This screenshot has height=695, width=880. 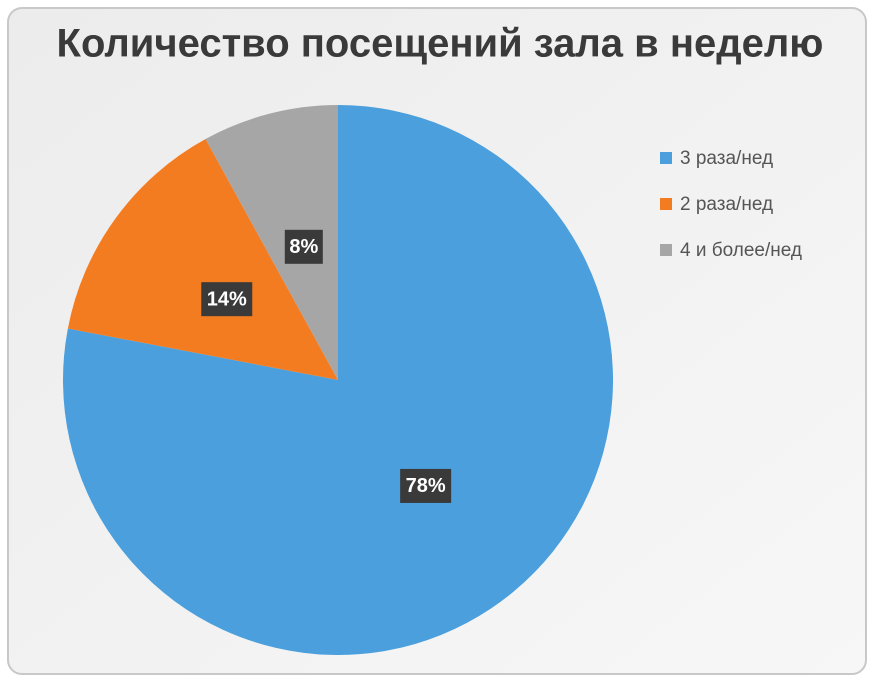 I want to click on data-label: 14%, so click(x=227, y=299).